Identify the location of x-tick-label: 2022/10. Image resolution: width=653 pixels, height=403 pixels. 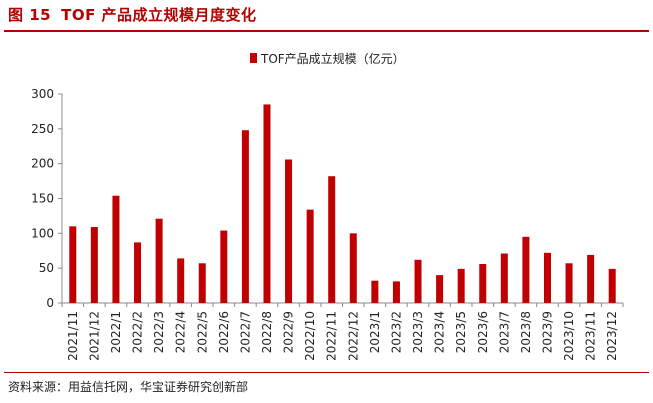
(310, 336).